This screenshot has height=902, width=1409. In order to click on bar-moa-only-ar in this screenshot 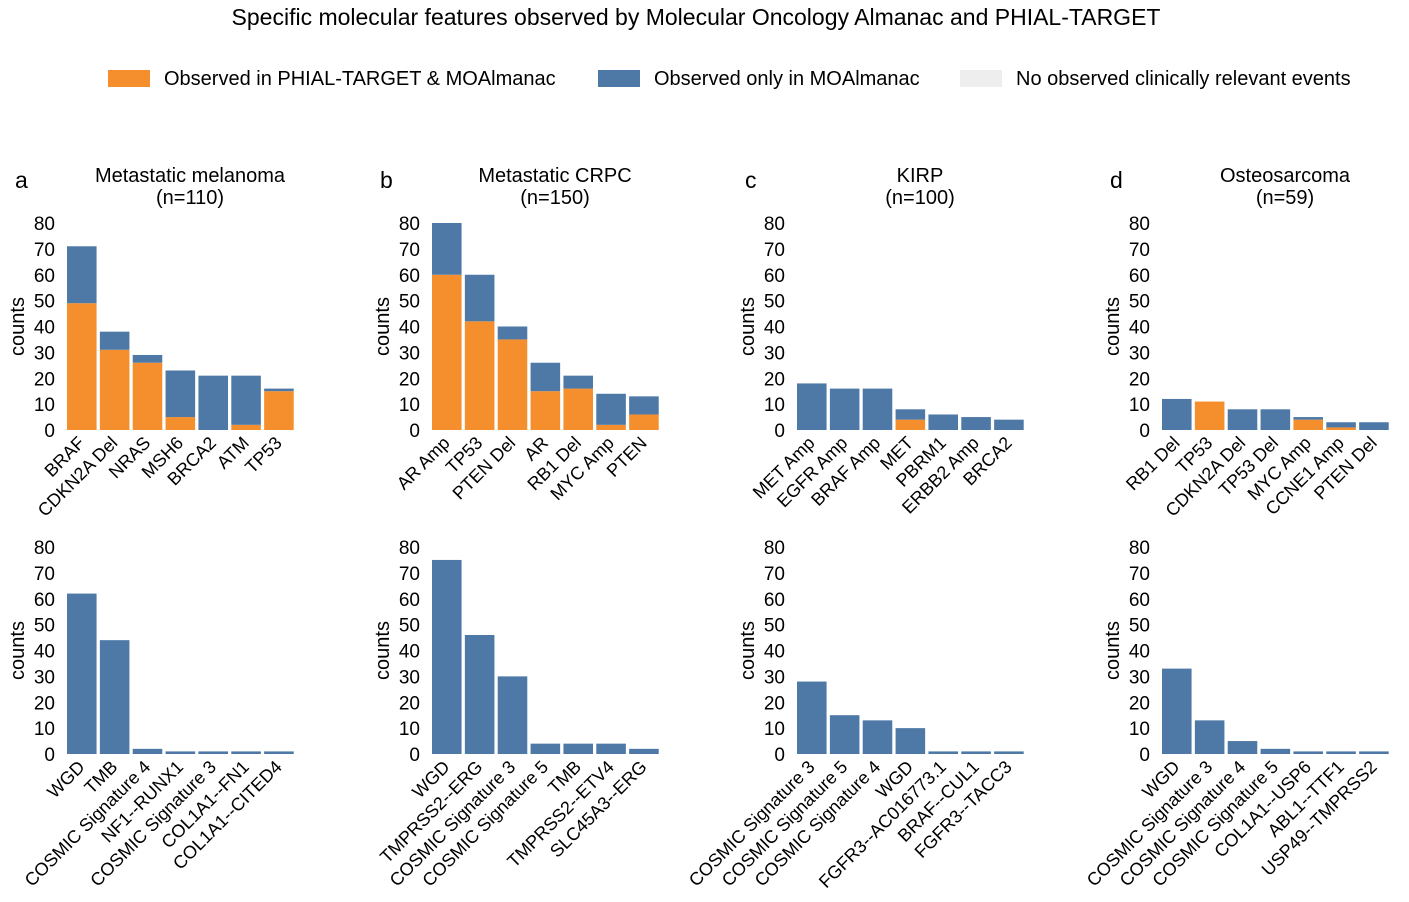, I will do `click(545, 377)`.